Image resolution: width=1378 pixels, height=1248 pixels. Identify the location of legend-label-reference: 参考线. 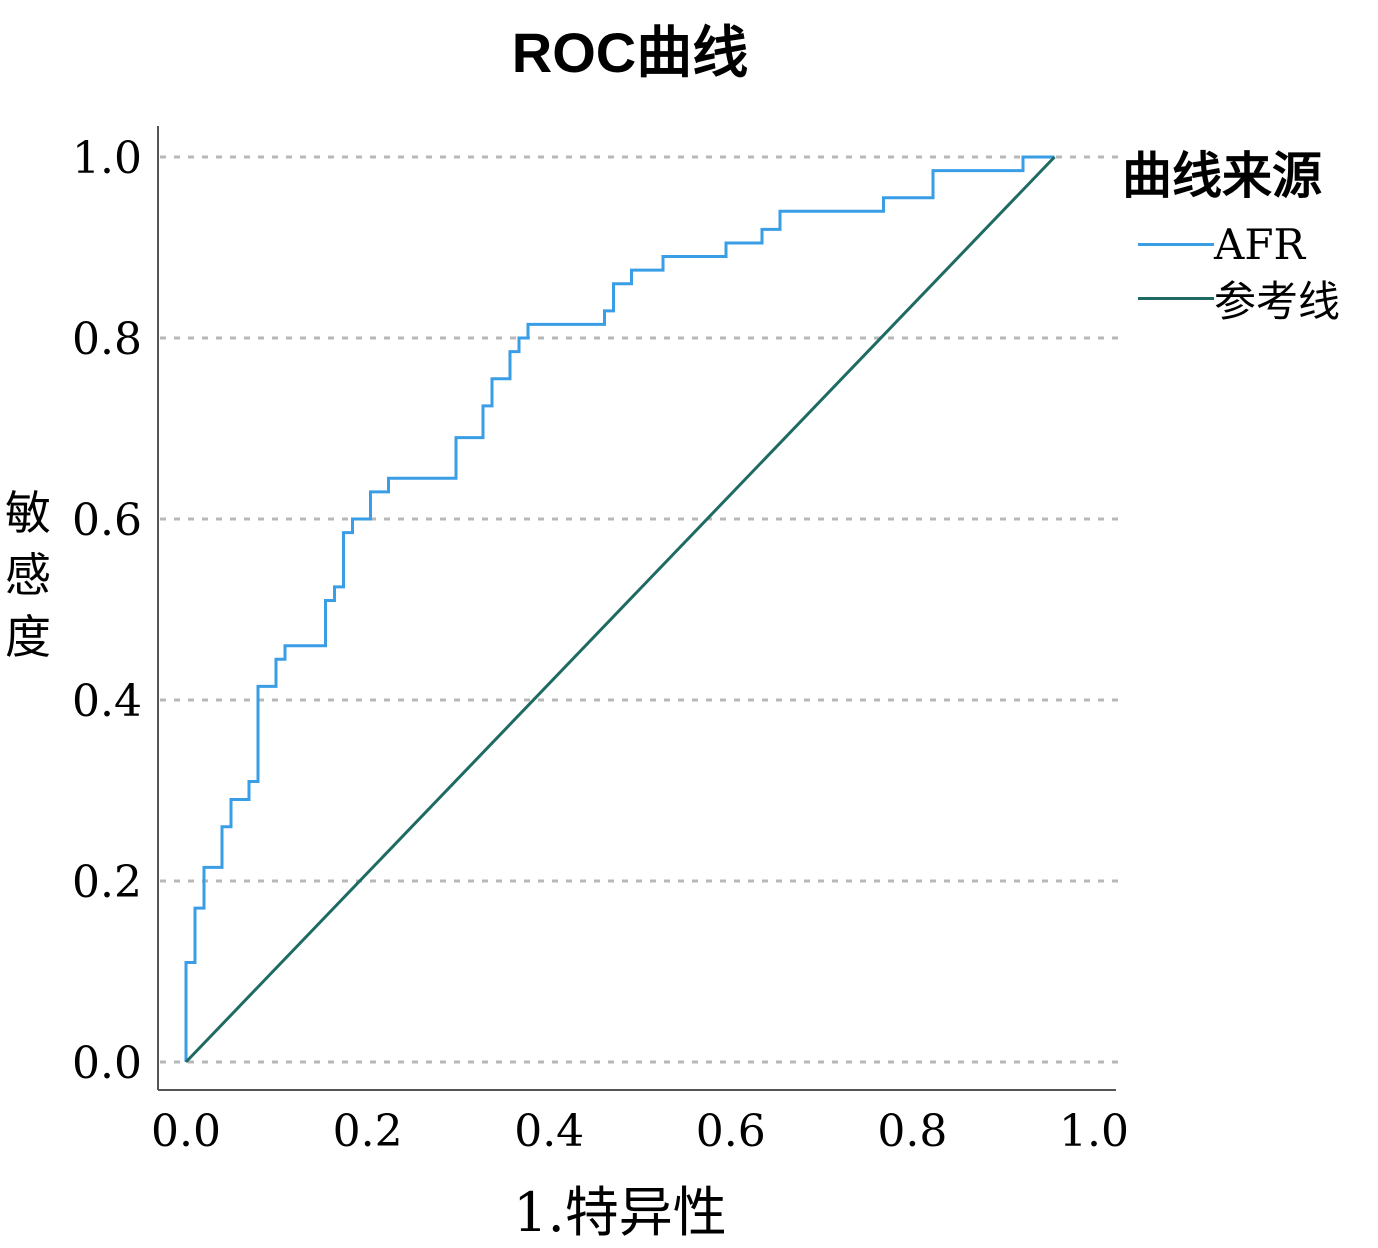
(1277, 301).